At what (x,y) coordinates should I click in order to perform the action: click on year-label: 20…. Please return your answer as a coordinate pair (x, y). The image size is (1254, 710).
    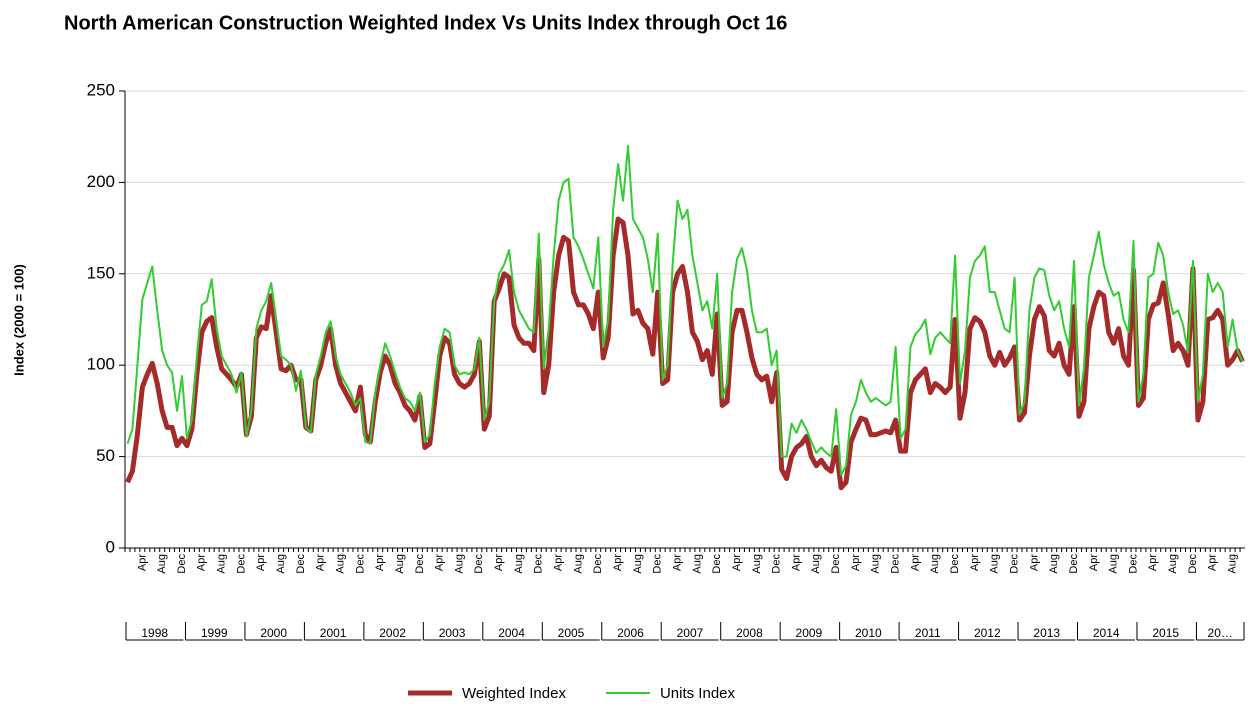
    Looking at the image, I should click on (1220, 633).